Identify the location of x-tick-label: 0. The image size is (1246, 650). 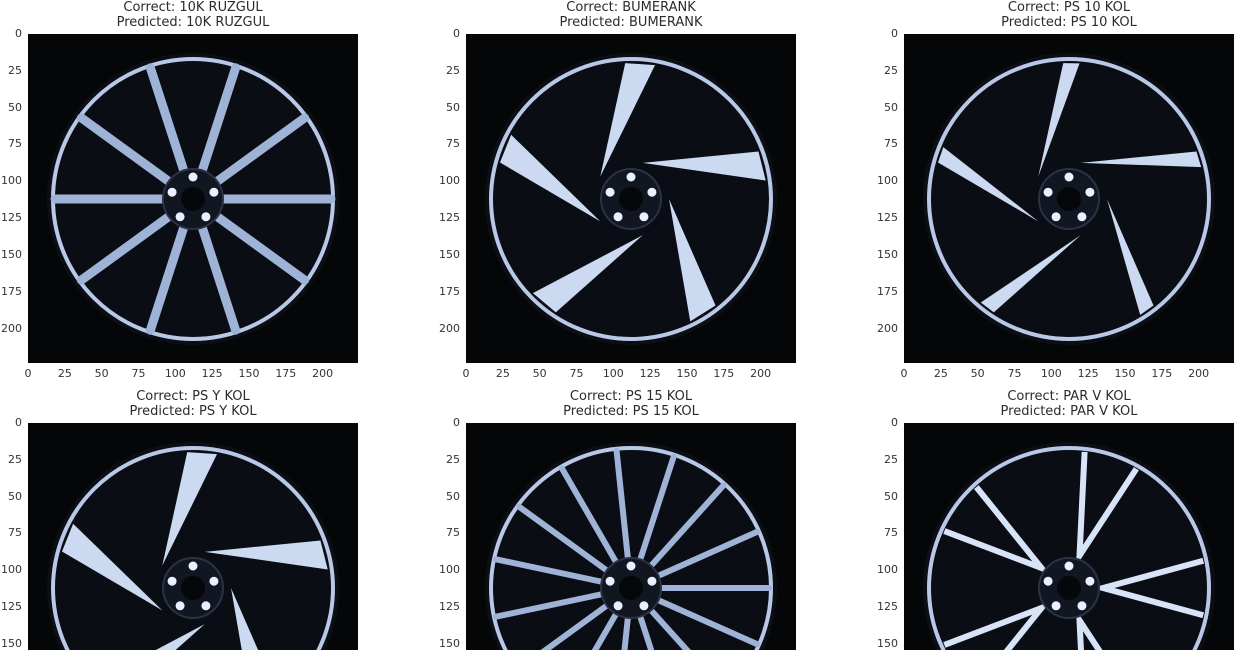
(28, 373).